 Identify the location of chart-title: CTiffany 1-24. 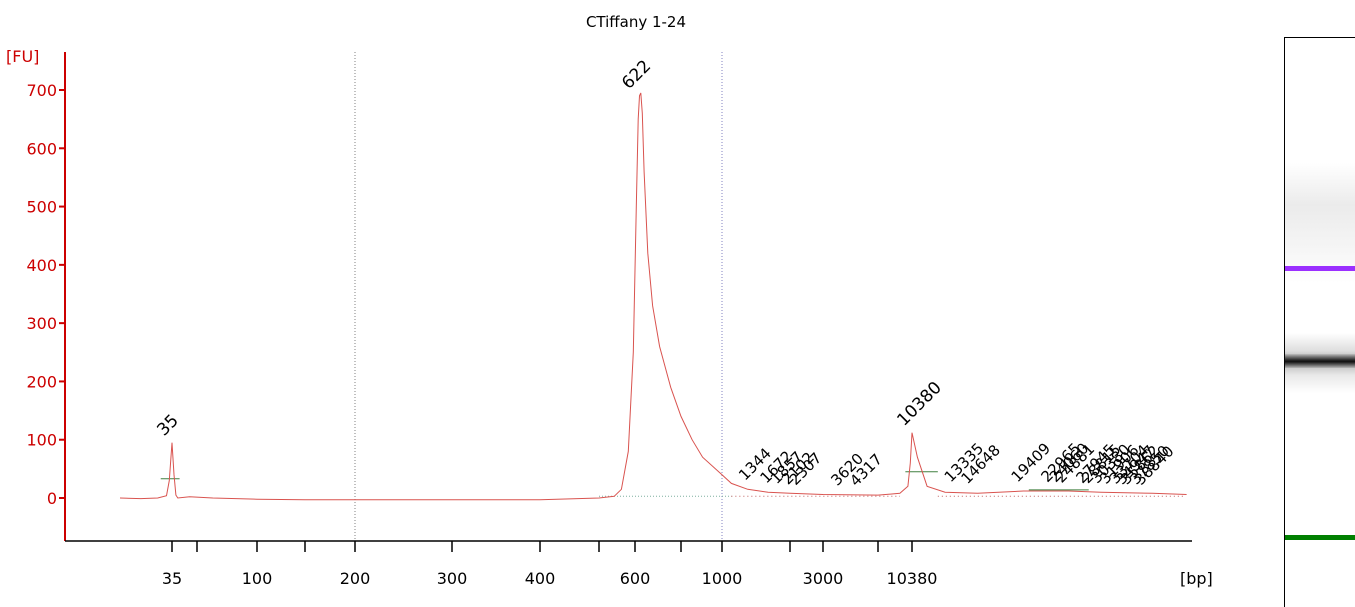
(636, 22).